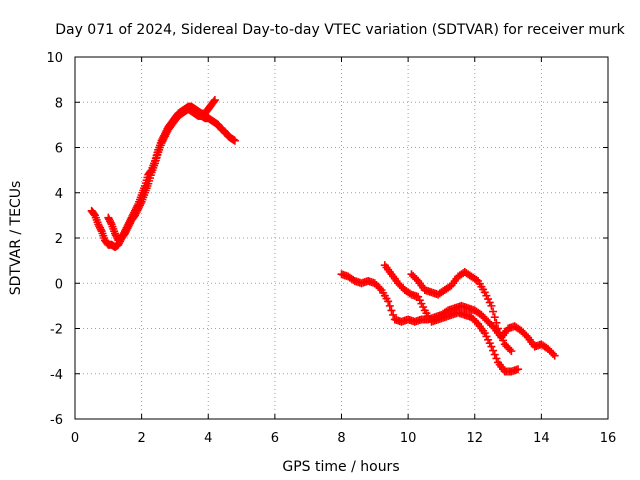 This screenshot has height=480, width=640. Describe the element at coordinates (54, 58) in the screenshot. I see `y-tick-label: 10` at that location.